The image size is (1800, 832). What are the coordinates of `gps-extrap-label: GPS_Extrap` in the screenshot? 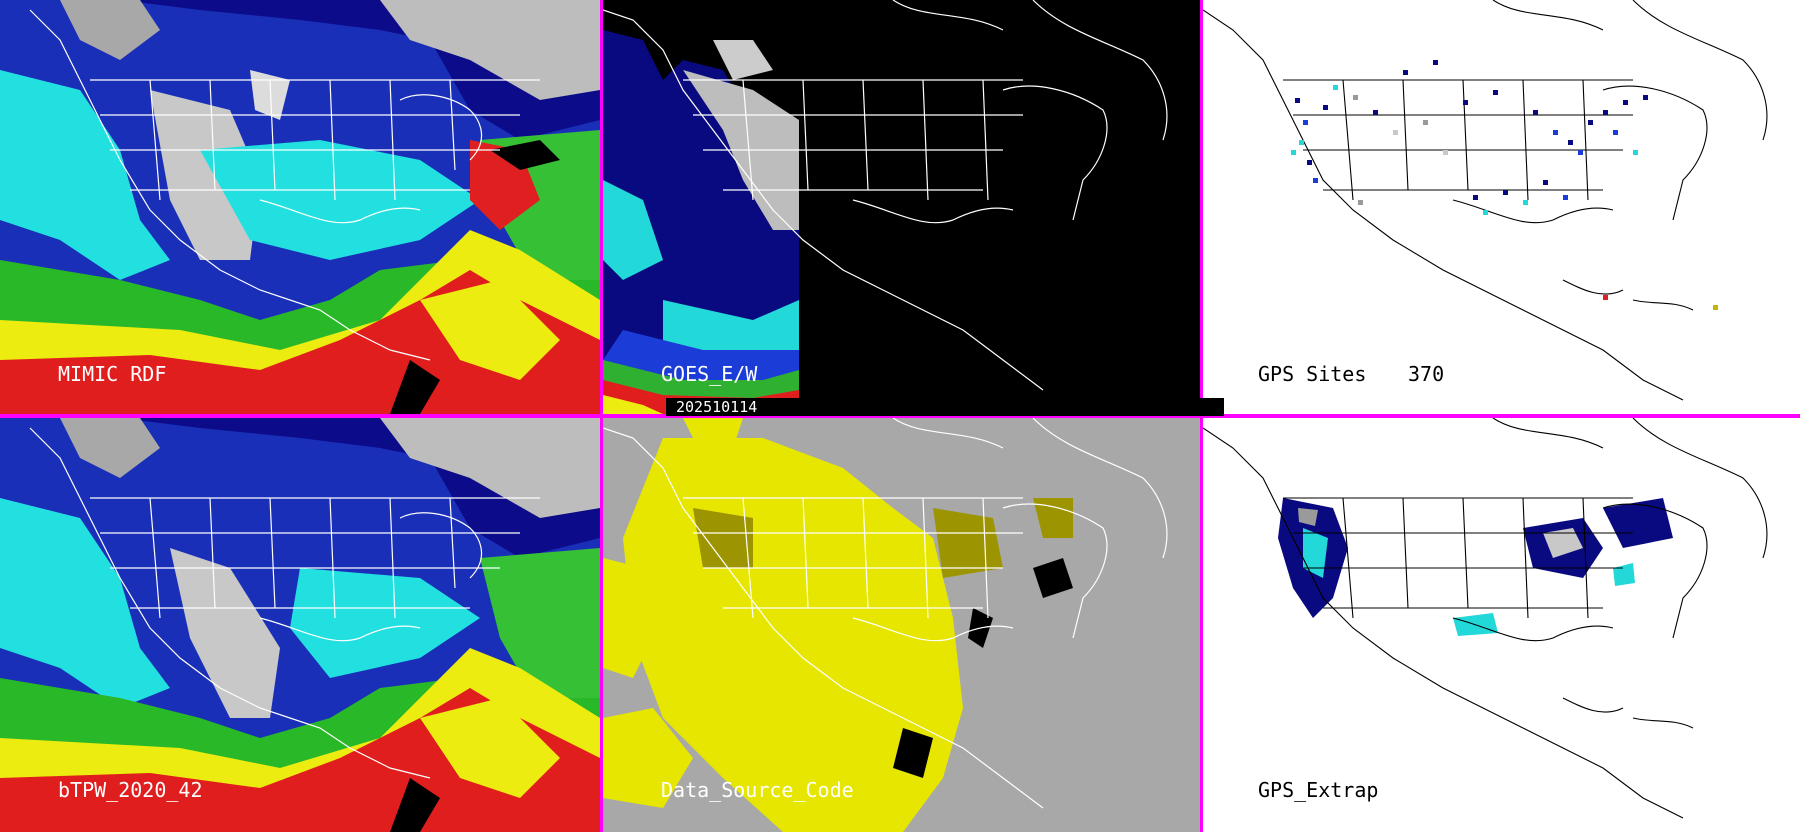 It's located at (1318, 790).